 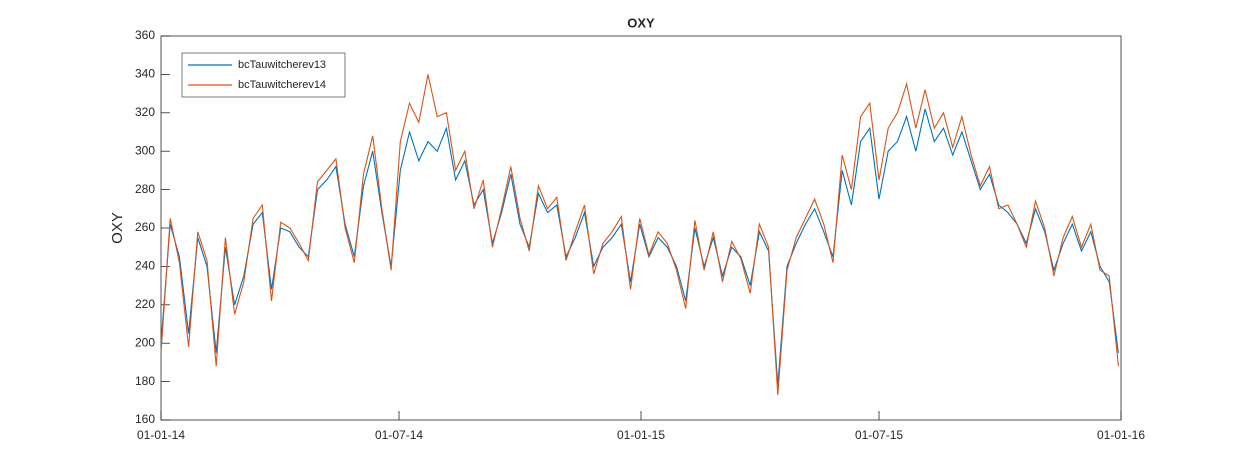 I want to click on x-tick-label: 01-07-14, so click(x=399, y=435).